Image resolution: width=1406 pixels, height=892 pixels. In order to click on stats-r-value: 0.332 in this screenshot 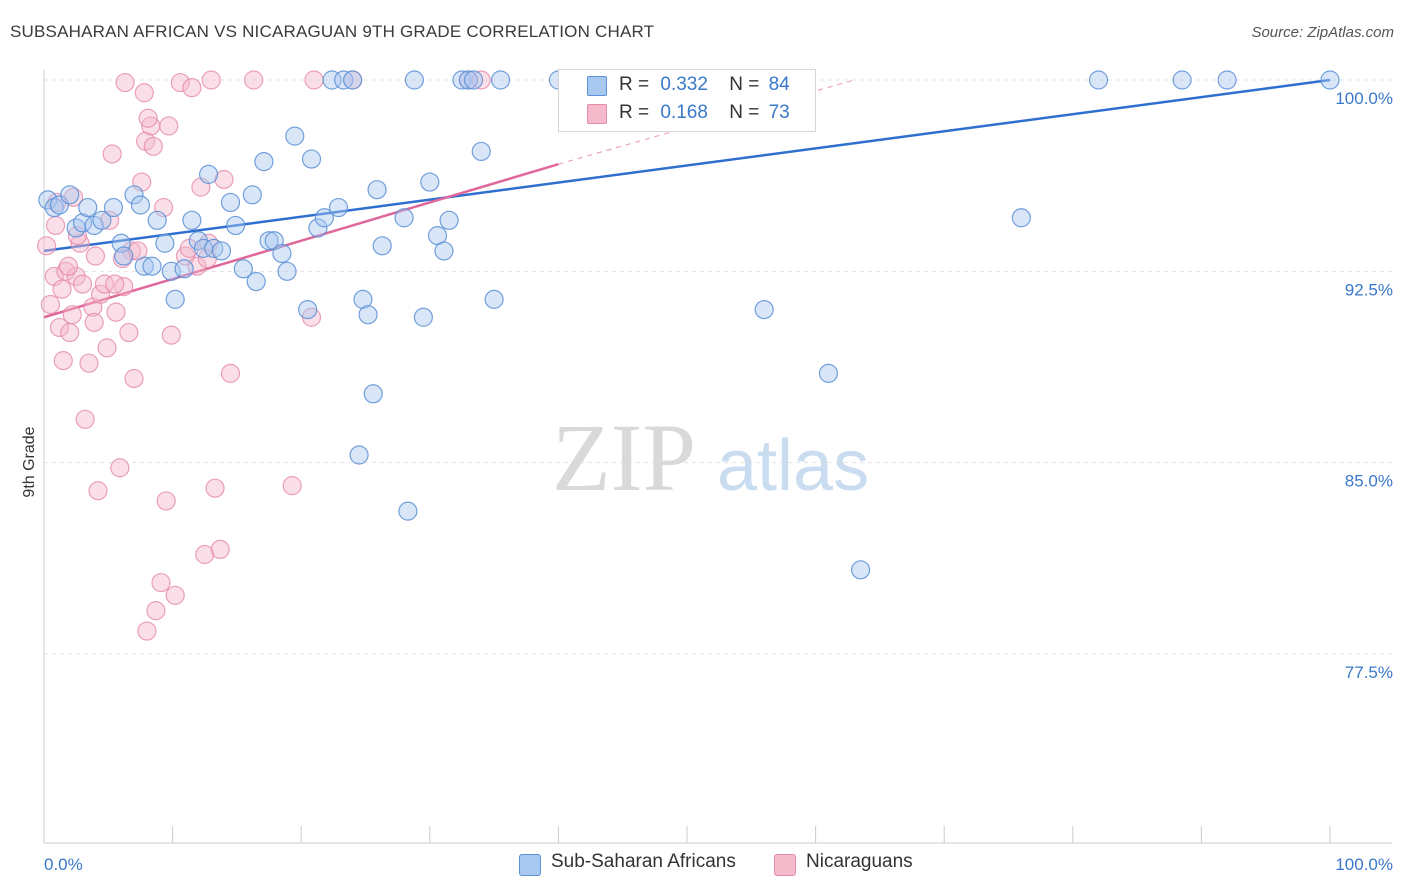, I will do `click(684, 84)`.